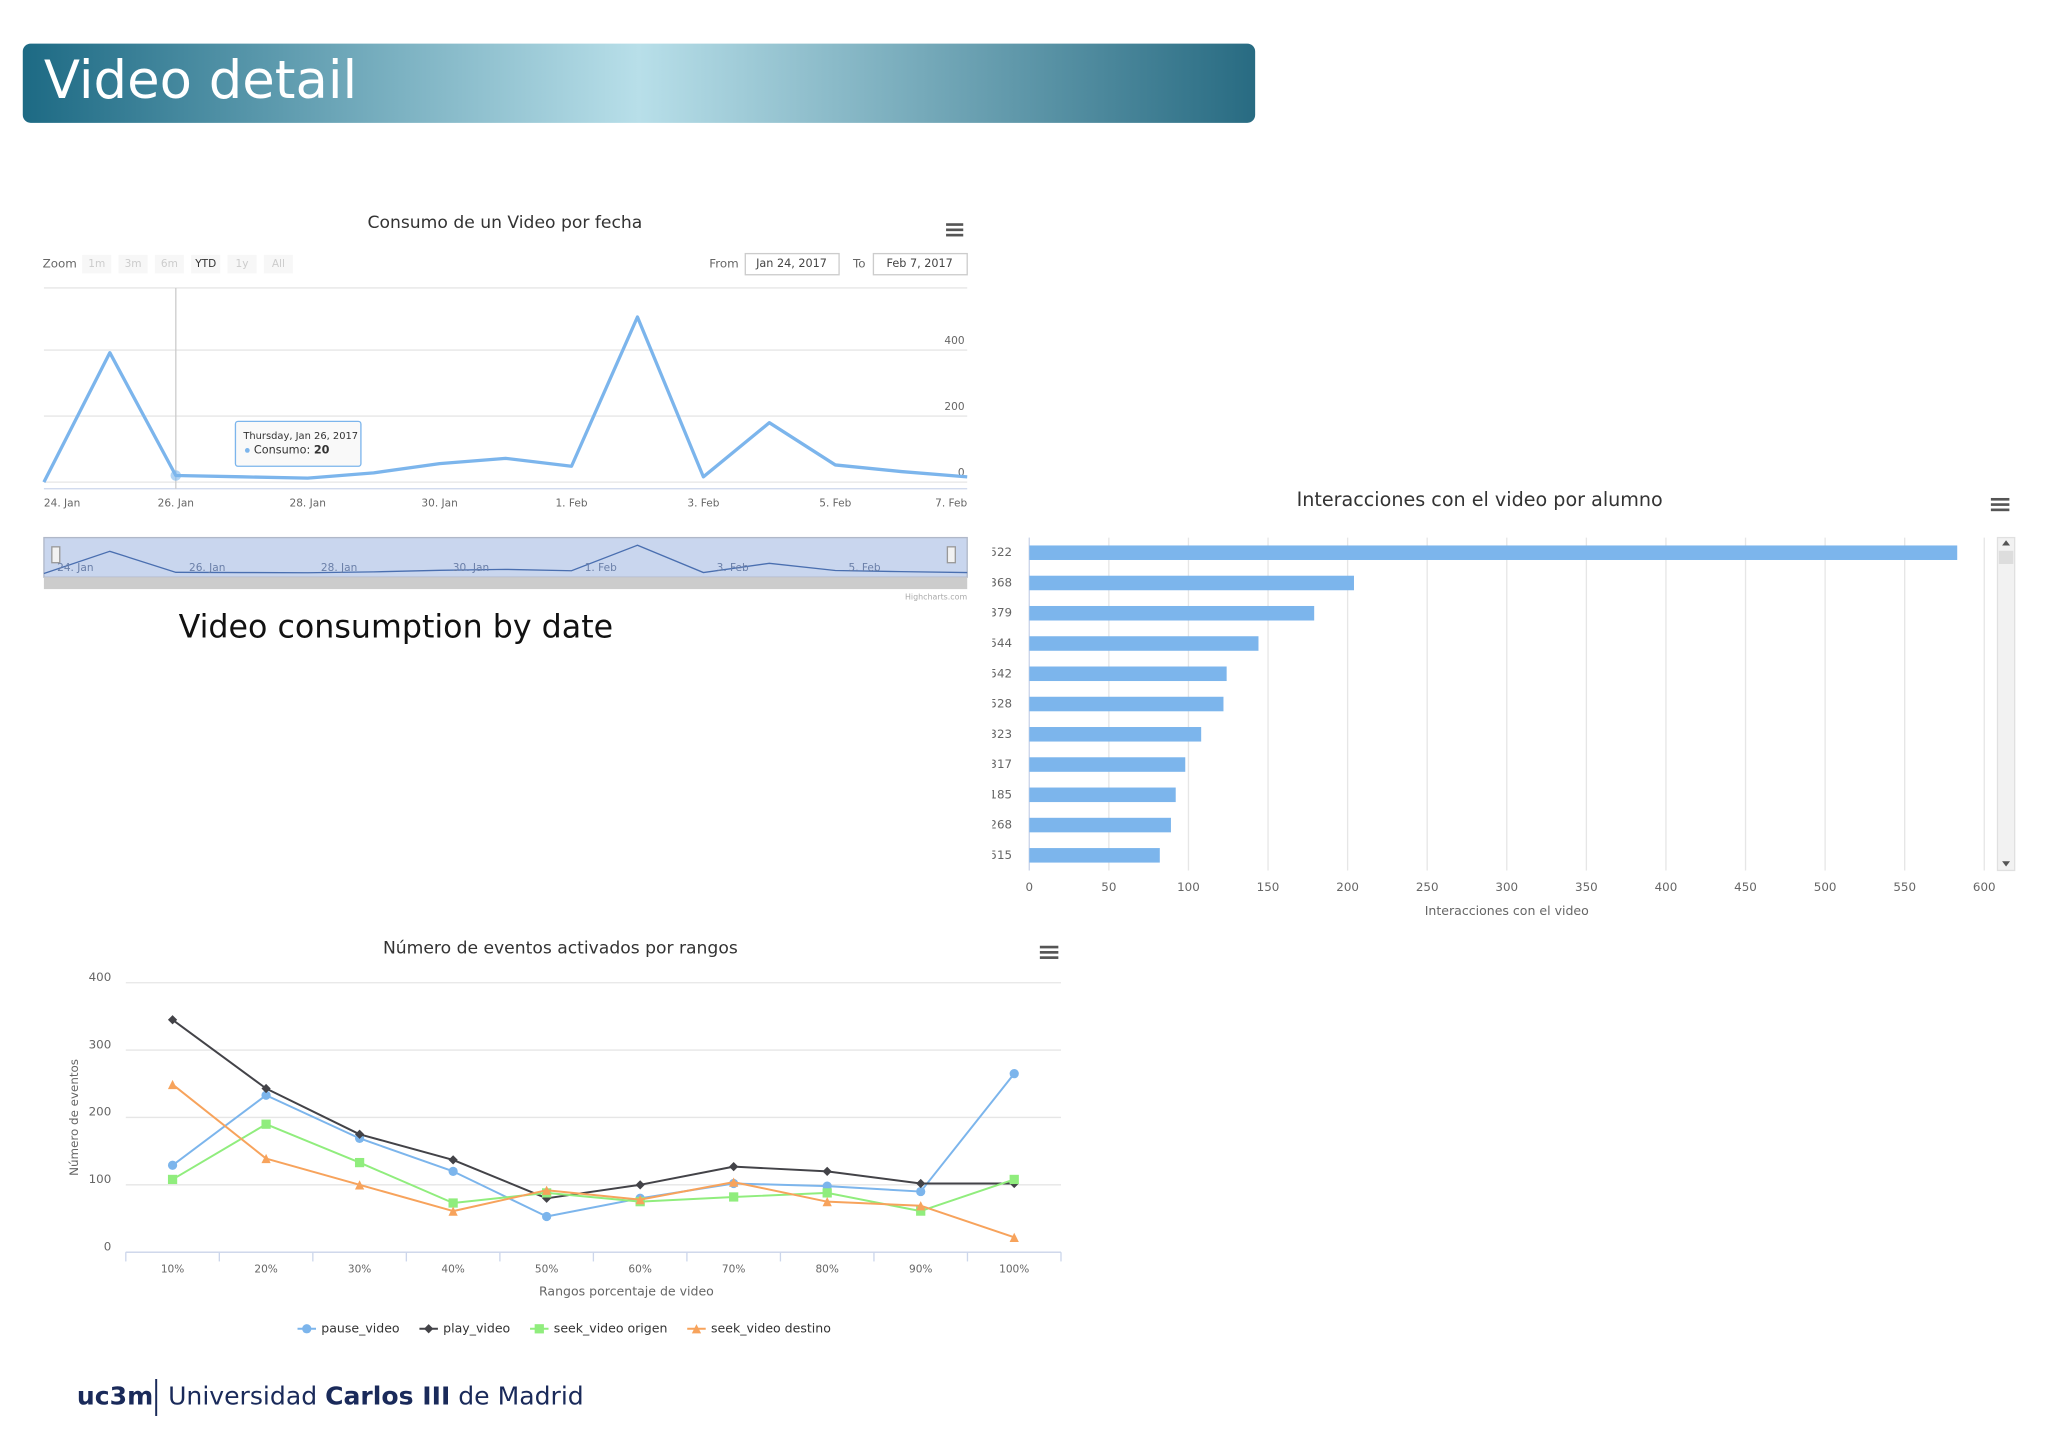 The width and height of the screenshot is (2048, 1449). I want to click on x-tick-label: 600, so click(1984, 887).